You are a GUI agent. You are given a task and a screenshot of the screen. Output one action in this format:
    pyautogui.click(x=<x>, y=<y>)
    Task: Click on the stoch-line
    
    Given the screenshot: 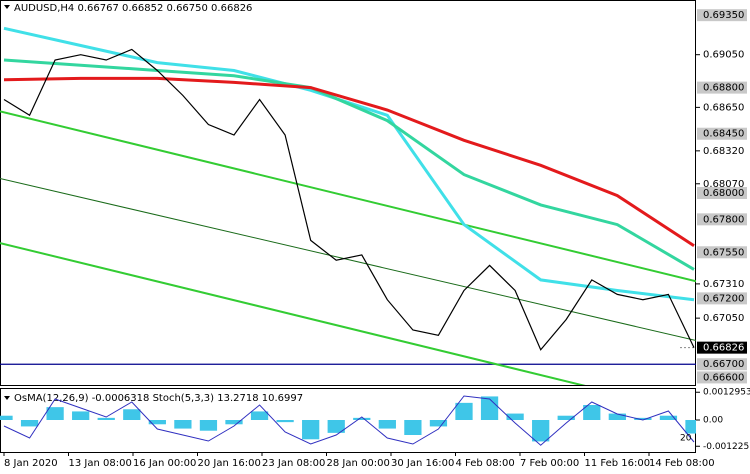 What is the action you would take?
    pyautogui.click(x=349, y=420)
    